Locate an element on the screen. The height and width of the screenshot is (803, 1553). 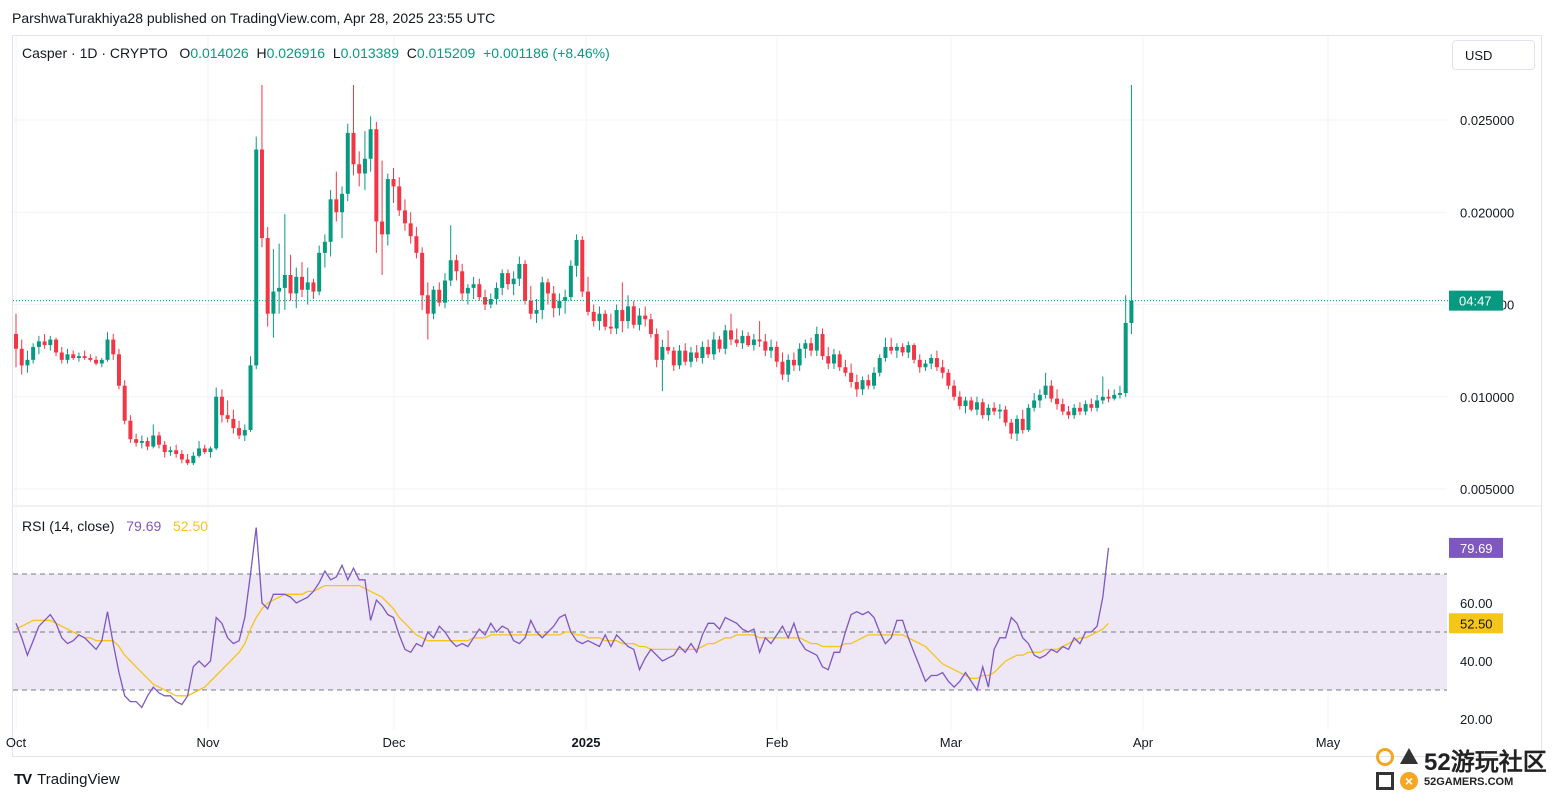
currency-button: USD is located at coordinates (1493, 55).